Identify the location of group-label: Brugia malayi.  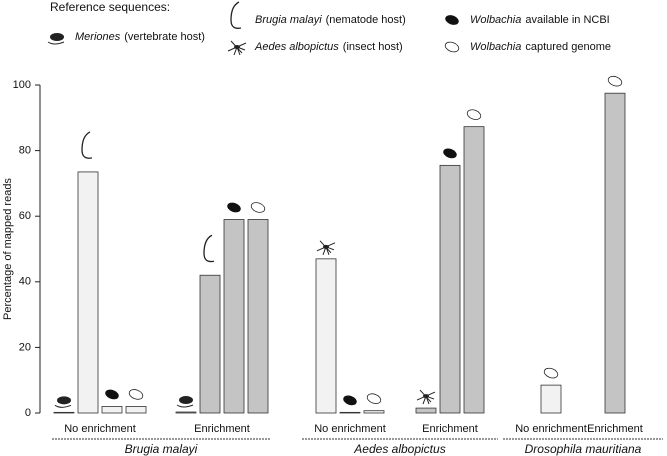
(161, 449).